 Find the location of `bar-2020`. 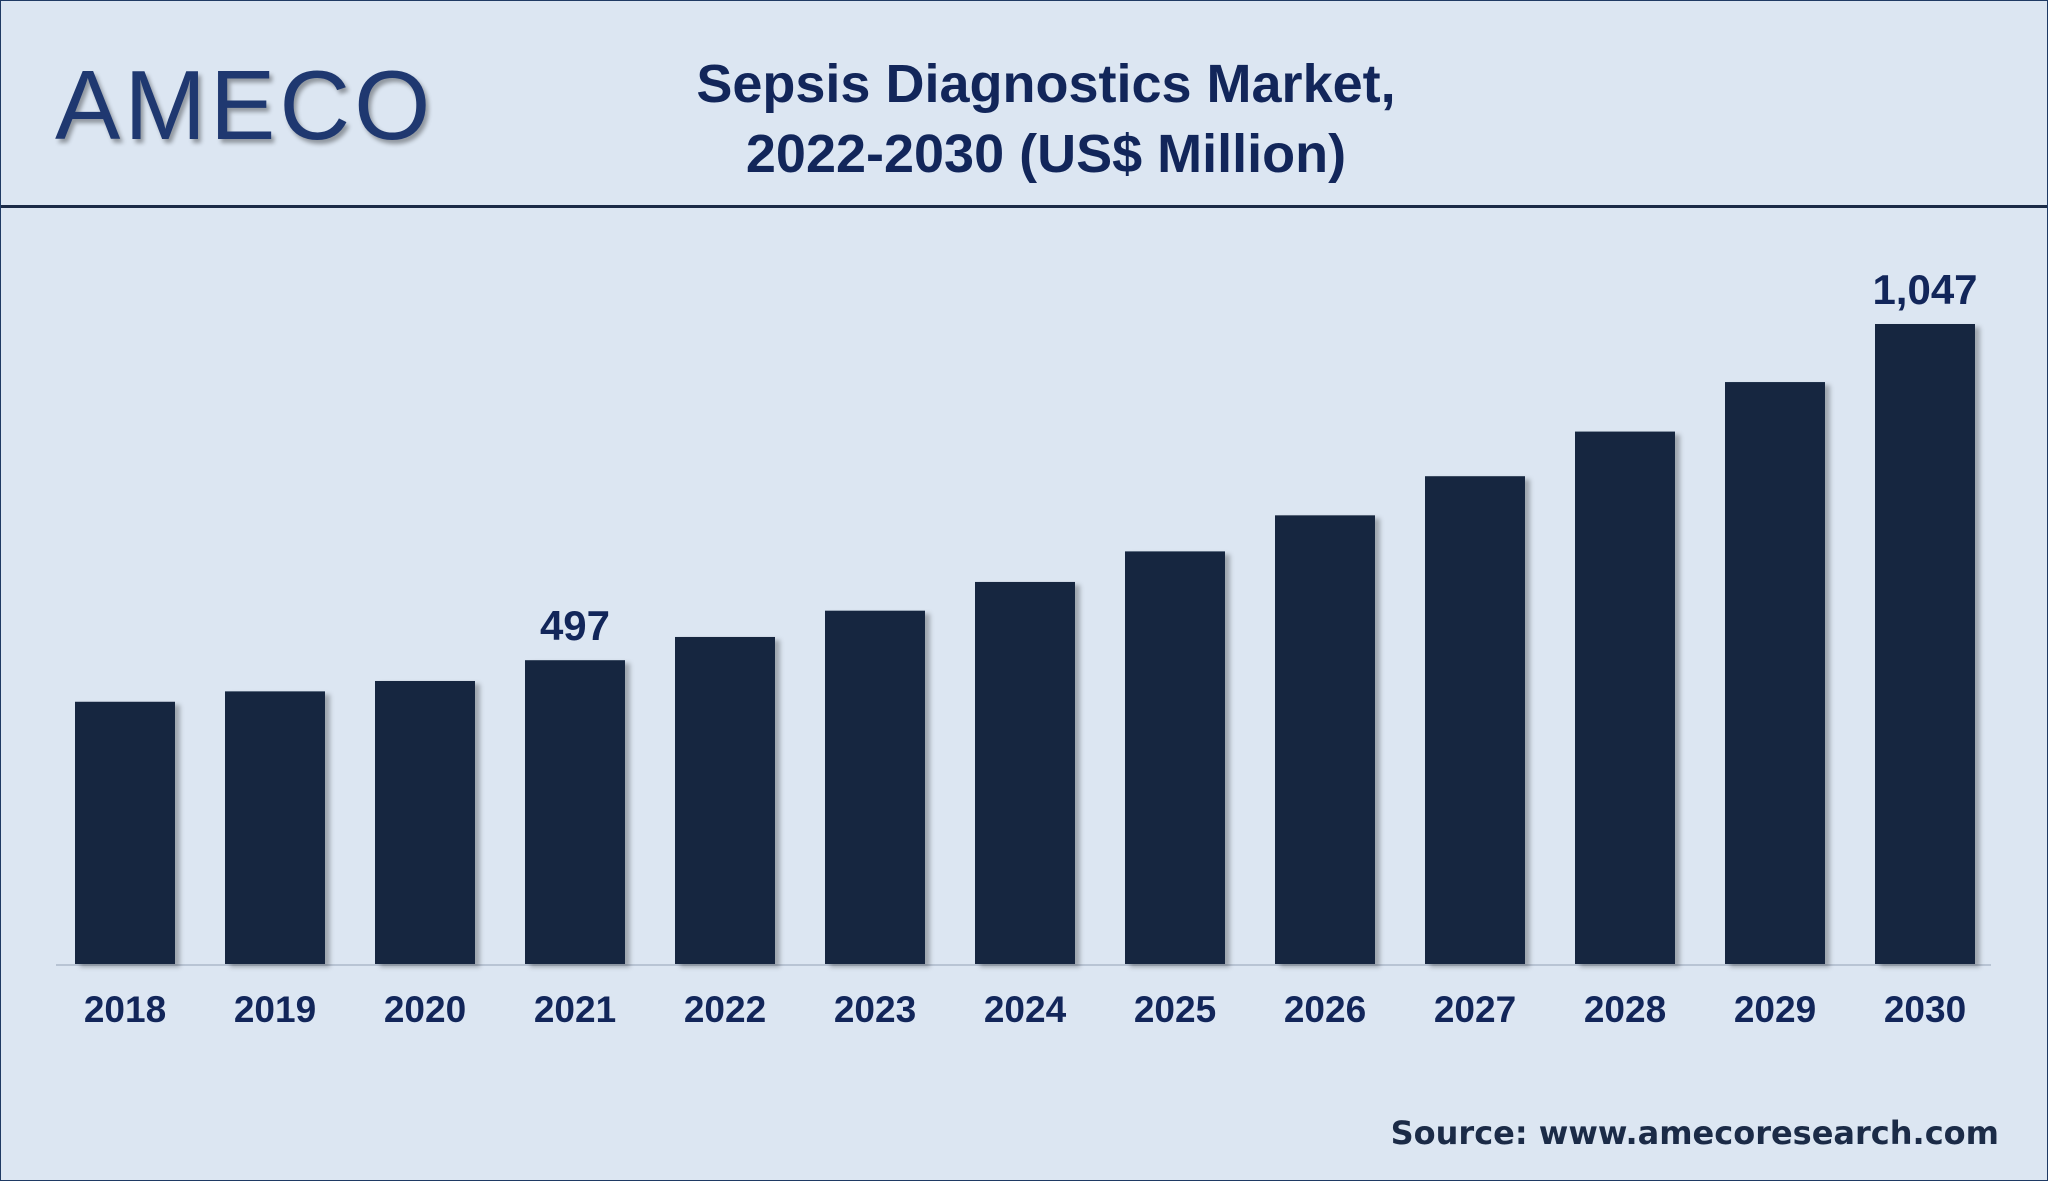

bar-2020 is located at coordinates (425, 822).